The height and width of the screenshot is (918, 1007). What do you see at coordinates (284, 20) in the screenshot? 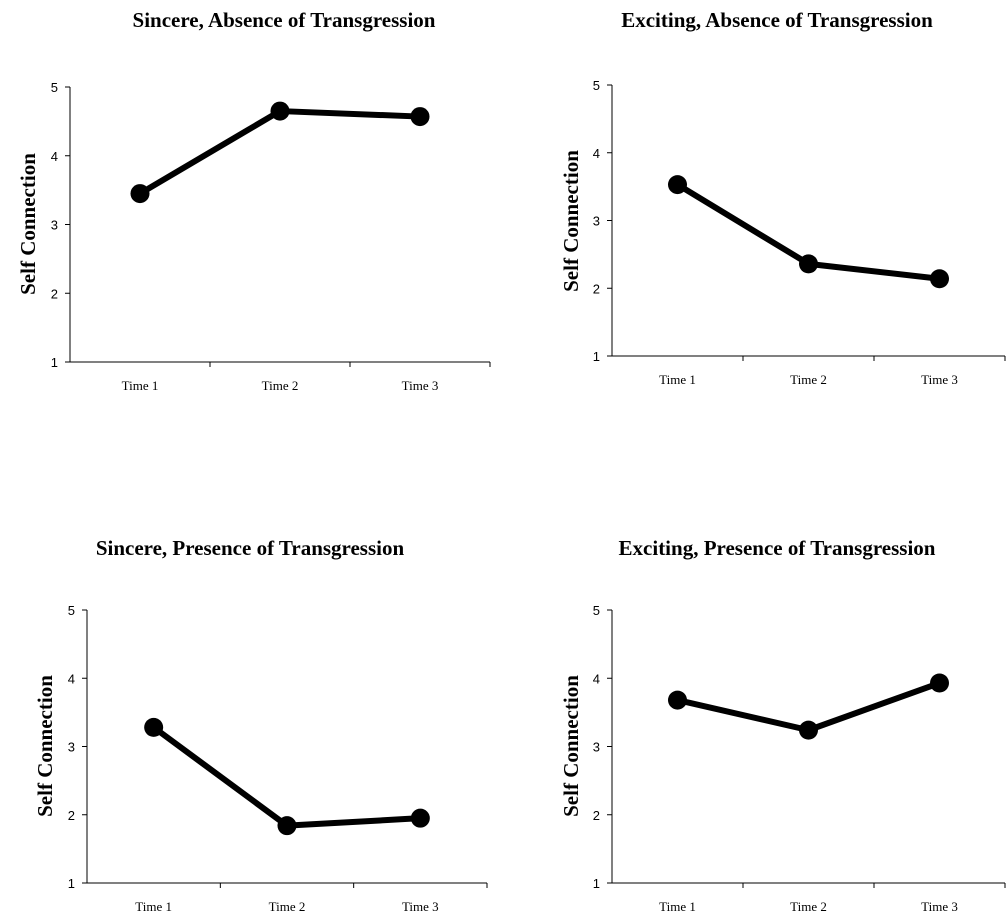
I see `chart-title: Sincere, Absence of Transgression` at bounding box center [284, 20].